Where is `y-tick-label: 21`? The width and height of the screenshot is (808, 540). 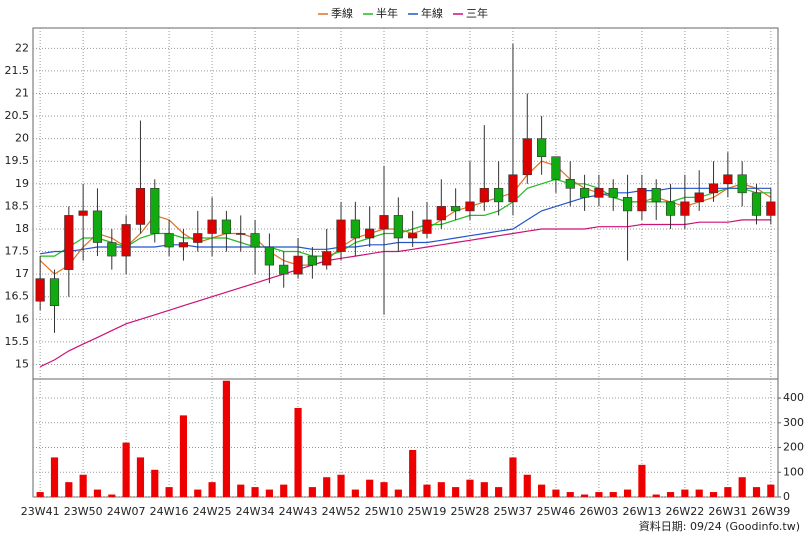 y-tick-label: 21 is located at coordinates (22, 92).